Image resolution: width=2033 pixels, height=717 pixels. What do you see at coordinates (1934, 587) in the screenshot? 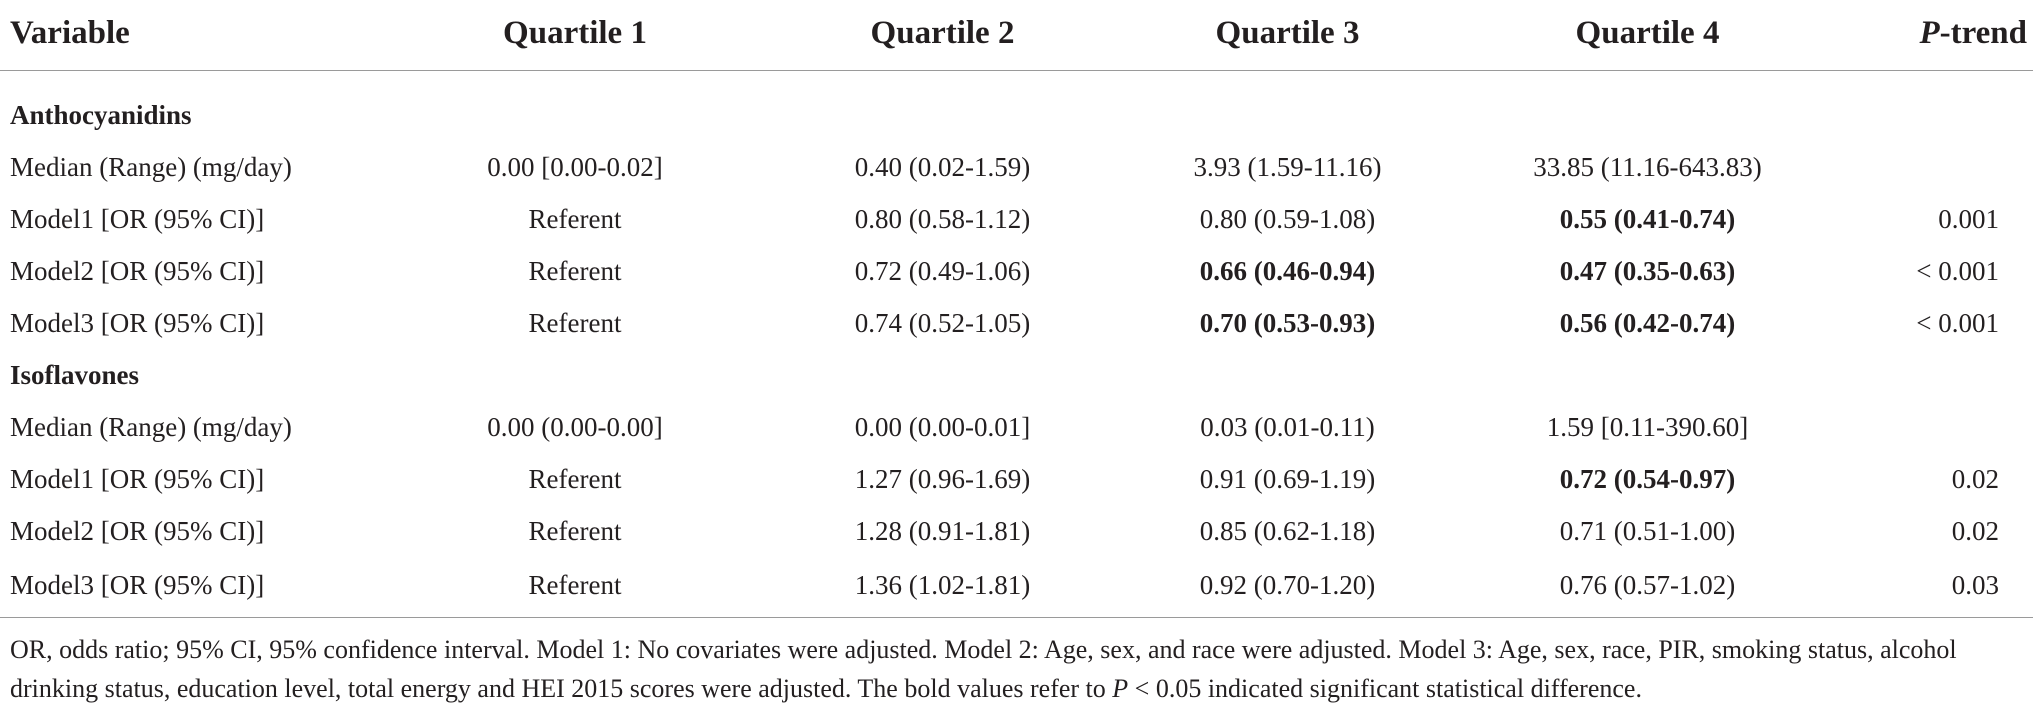
I see `cell-p-trend: 0.03` at bounding box center [1934, 587].